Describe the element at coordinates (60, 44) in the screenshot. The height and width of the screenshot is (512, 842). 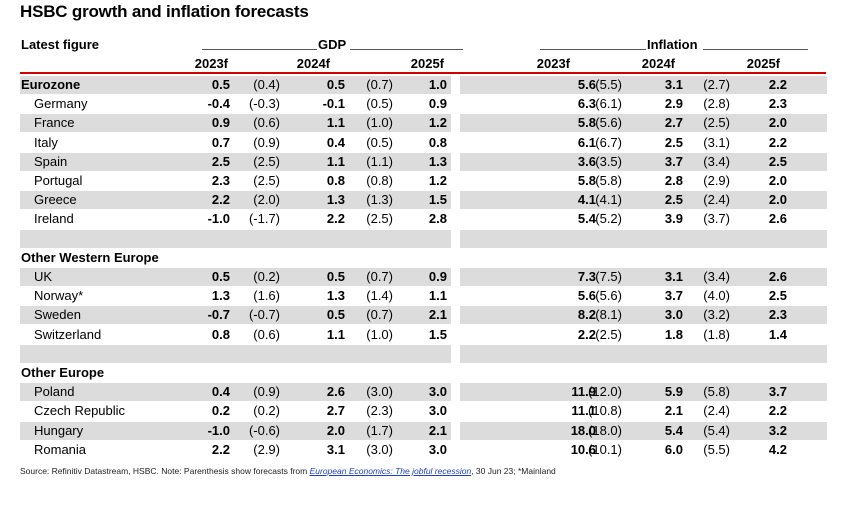
I see `latest-figure-label: Latest figure` at that location.